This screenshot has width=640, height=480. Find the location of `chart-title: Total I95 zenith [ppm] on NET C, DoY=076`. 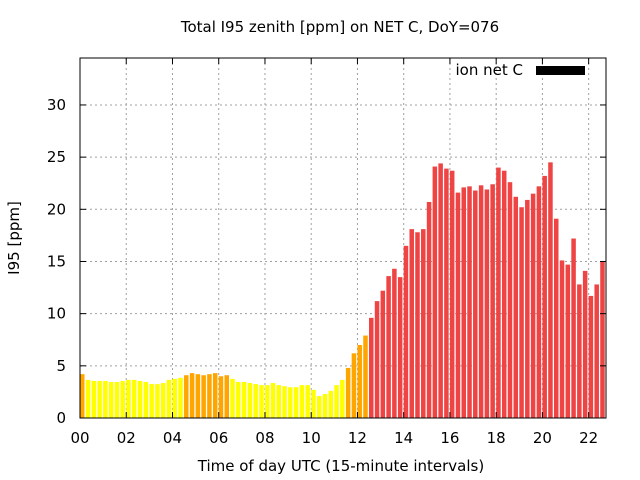

chart-title: Total I95 zenith [ppm] on NET C, DoY=076 is located at coordinates (339, 27).